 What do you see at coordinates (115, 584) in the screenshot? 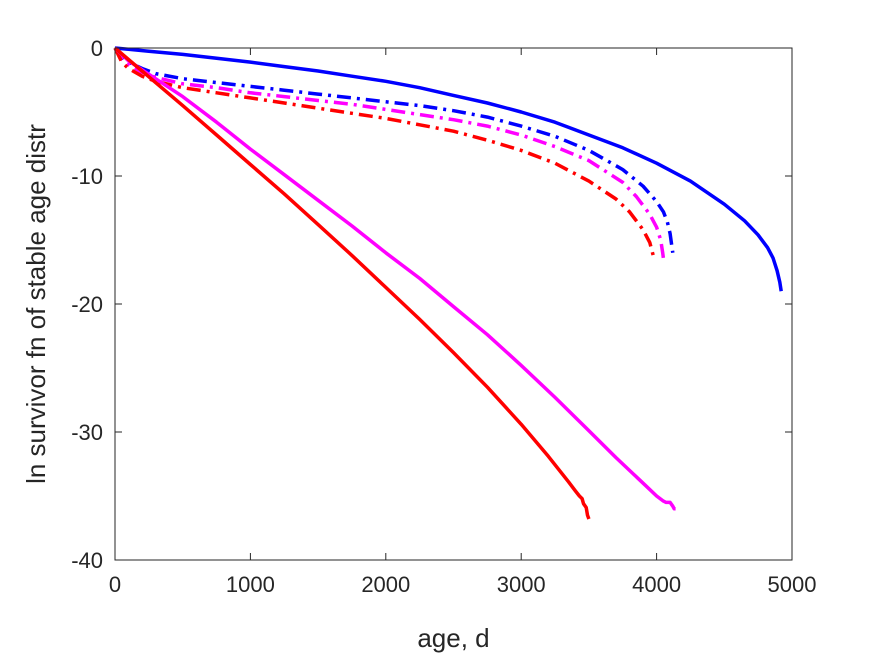
I see `x-tick-label: 0` at bounding box center [115, 584].